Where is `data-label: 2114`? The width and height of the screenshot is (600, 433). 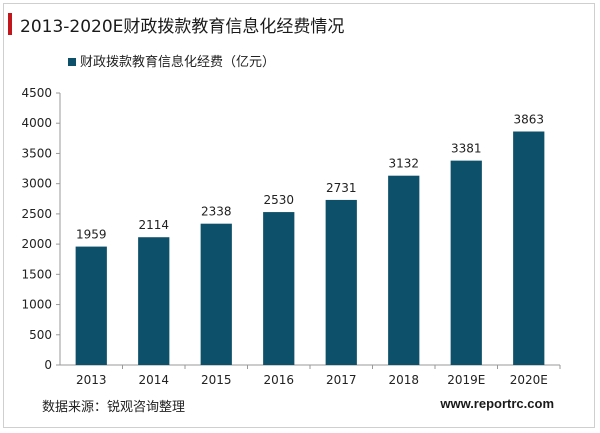
data-label: 2114 is located at coordinates (153, 225).